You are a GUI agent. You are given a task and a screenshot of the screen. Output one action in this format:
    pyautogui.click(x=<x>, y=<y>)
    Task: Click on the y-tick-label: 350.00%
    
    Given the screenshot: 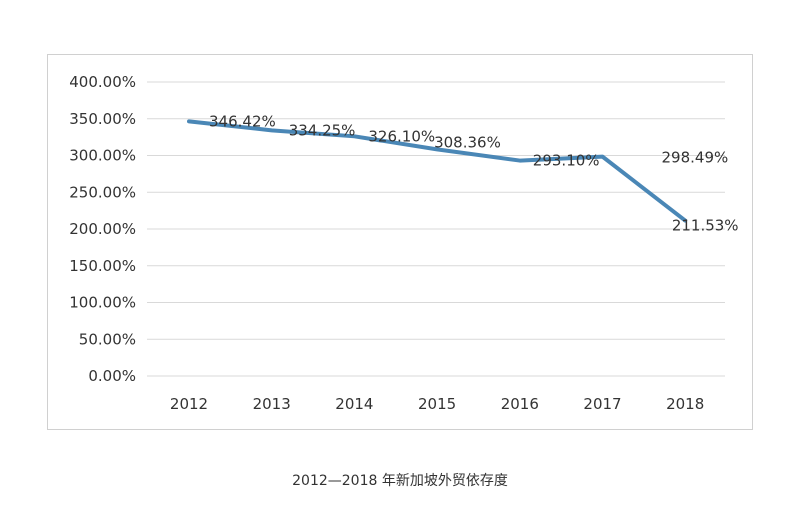 What is the action you would take?
    pyautogui.click(x=102, y=119)
    